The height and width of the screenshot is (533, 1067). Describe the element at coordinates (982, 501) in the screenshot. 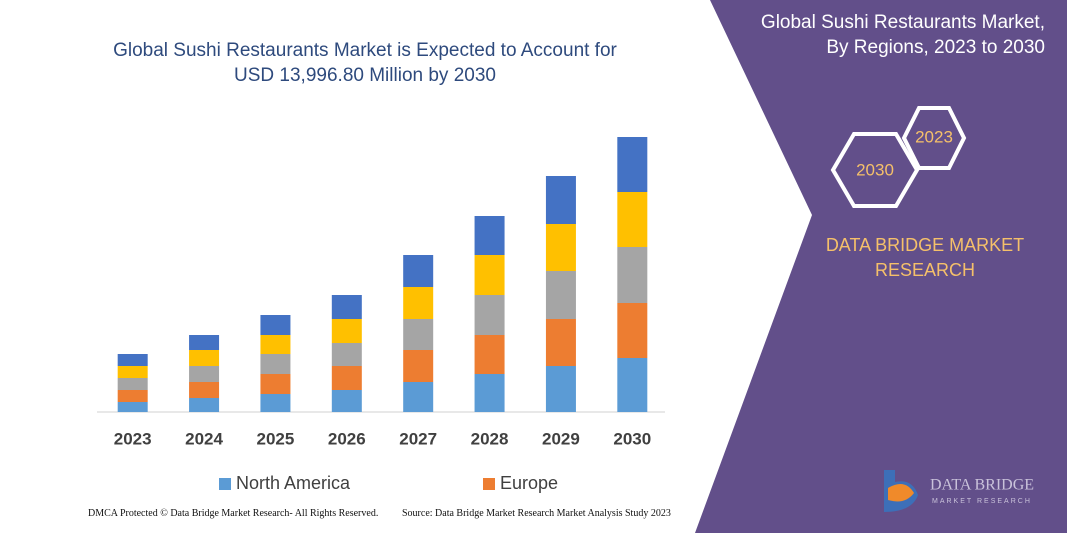

I see `logo-tagline: MARKET RESEARCH` at that location.